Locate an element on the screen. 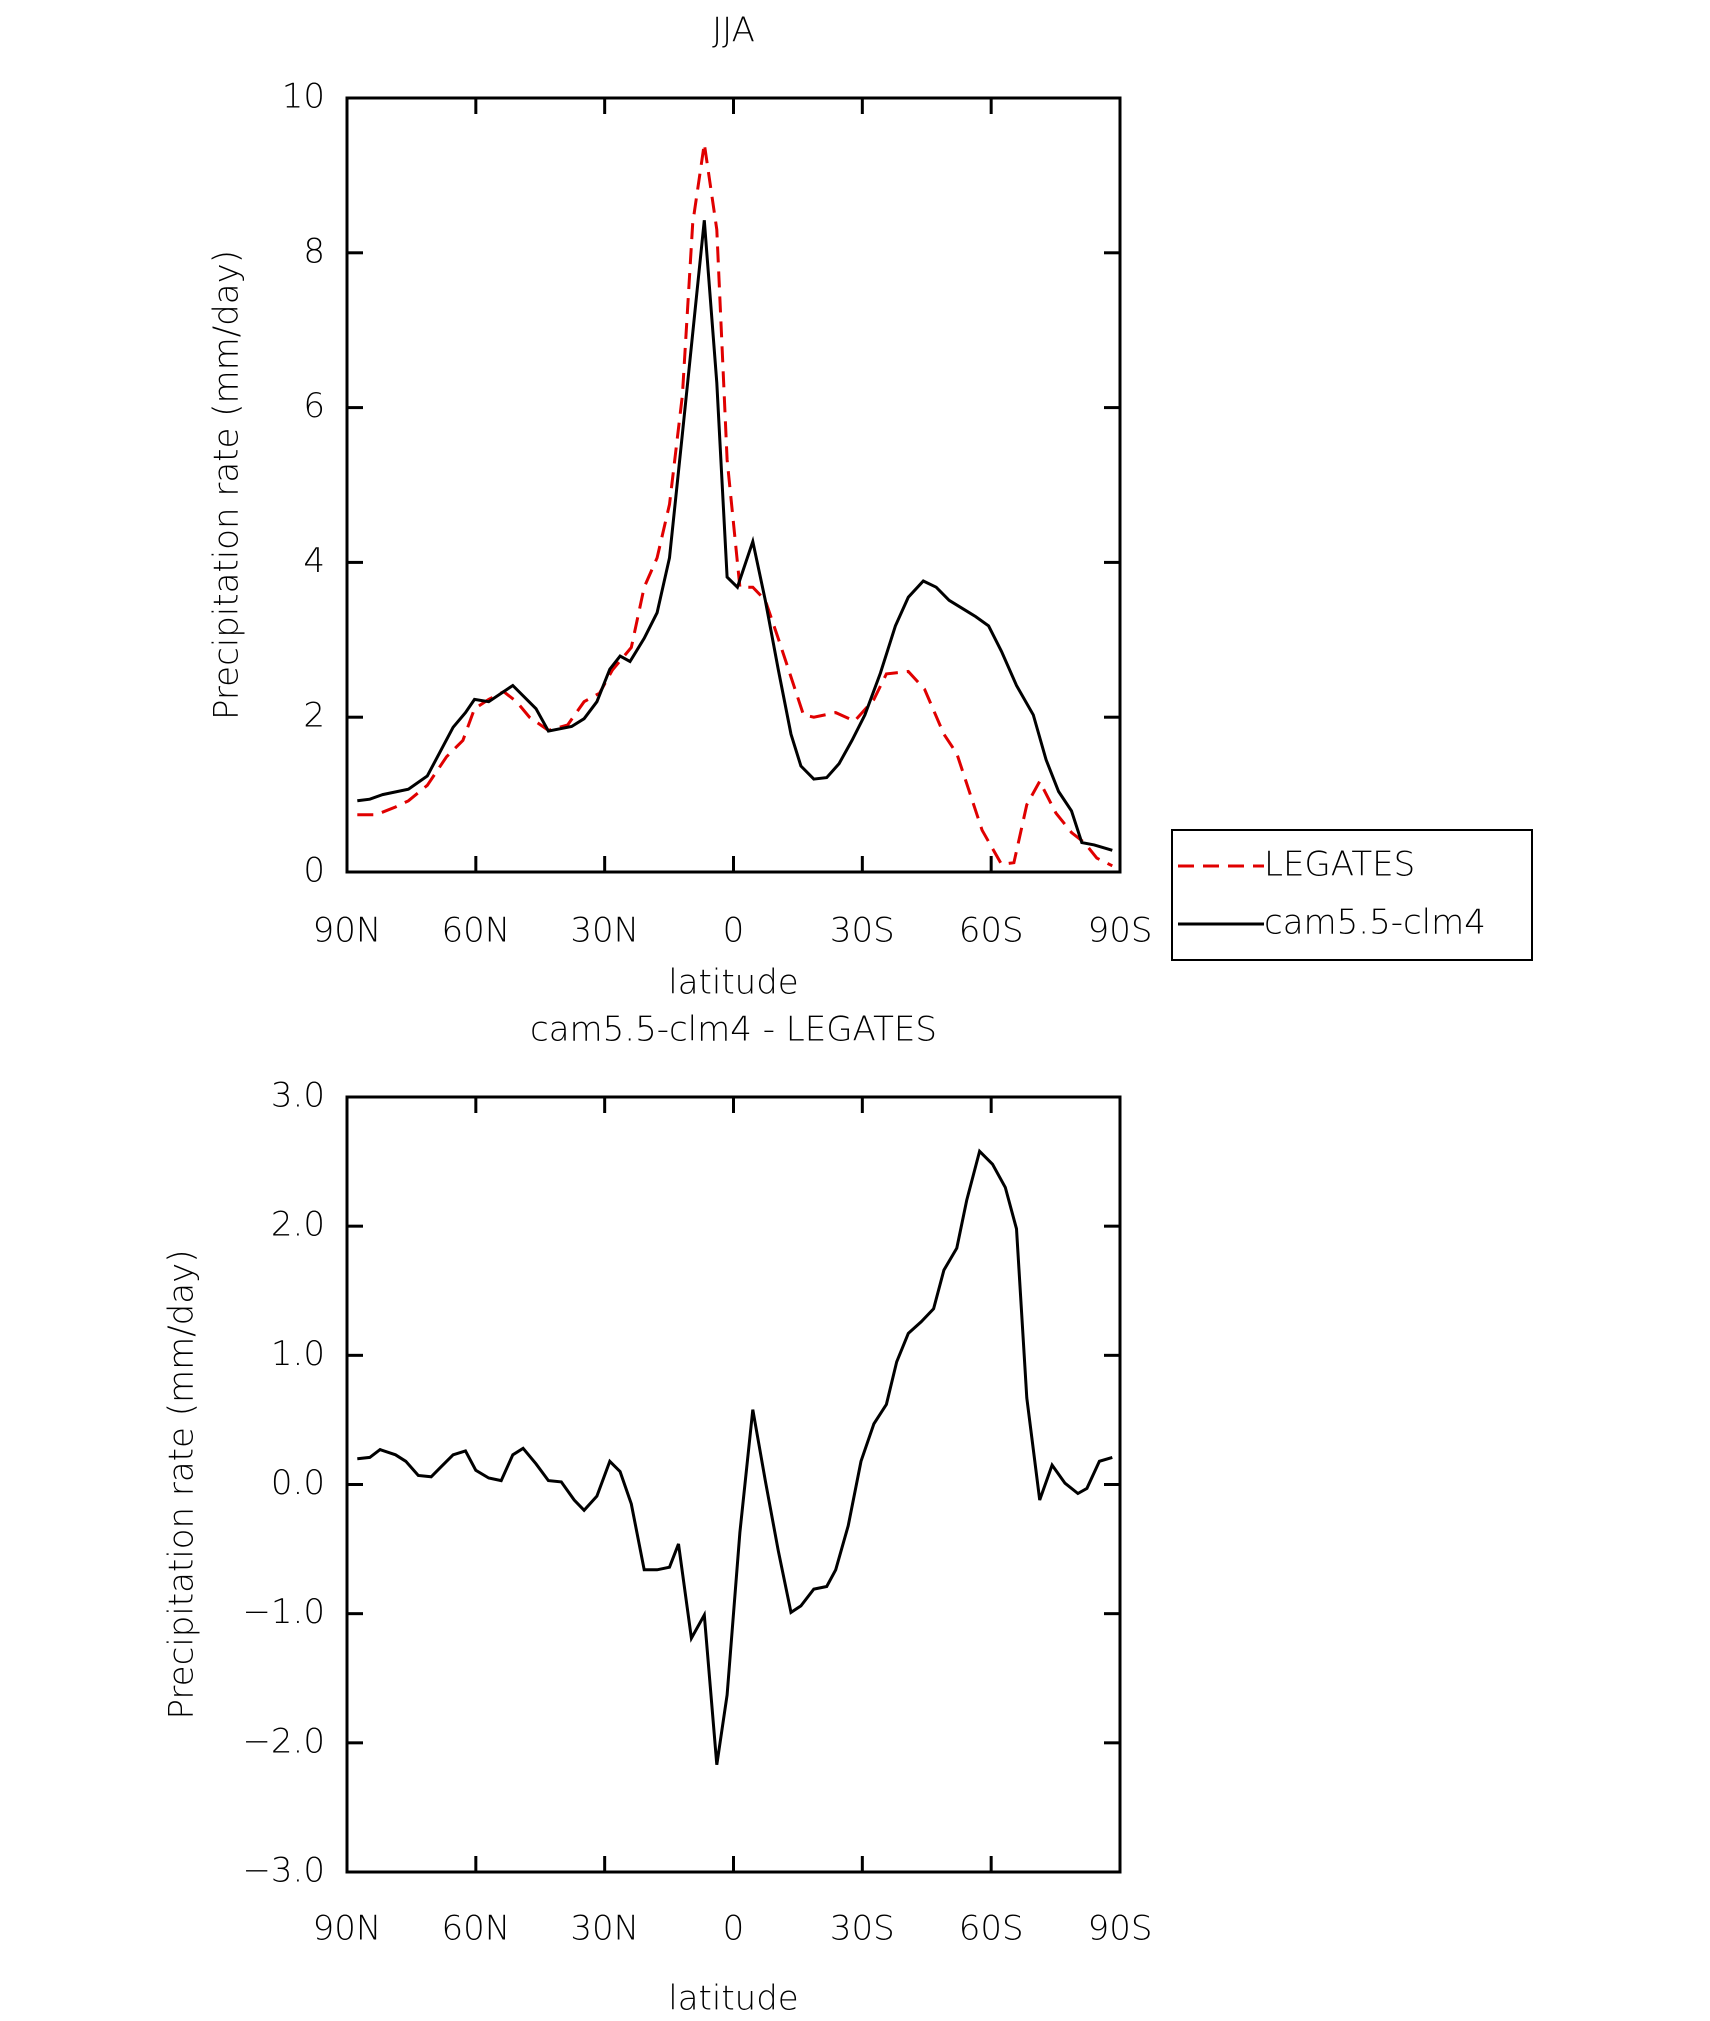 The height and width of the screenshot is (2021, 1710). y-tick-label: 6 is located at coordinates (314, 406).